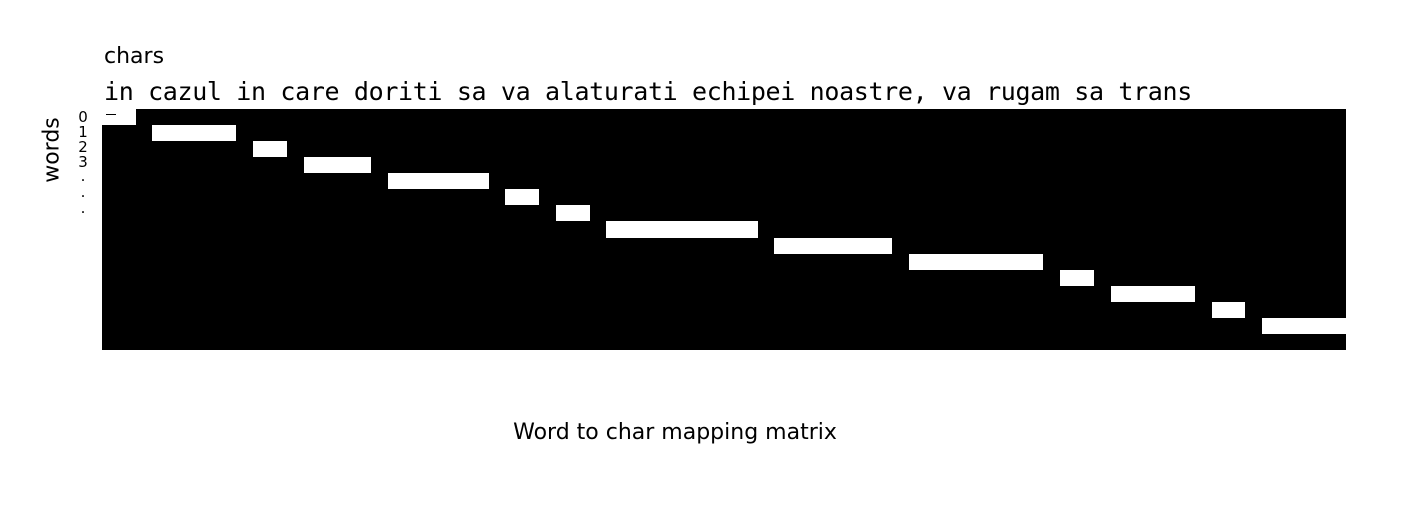 This screenshot has height=511, width=1406. Describe the element at coordinates (52, 150) in the screenshot. I see `y-axis-label: words` at that location.